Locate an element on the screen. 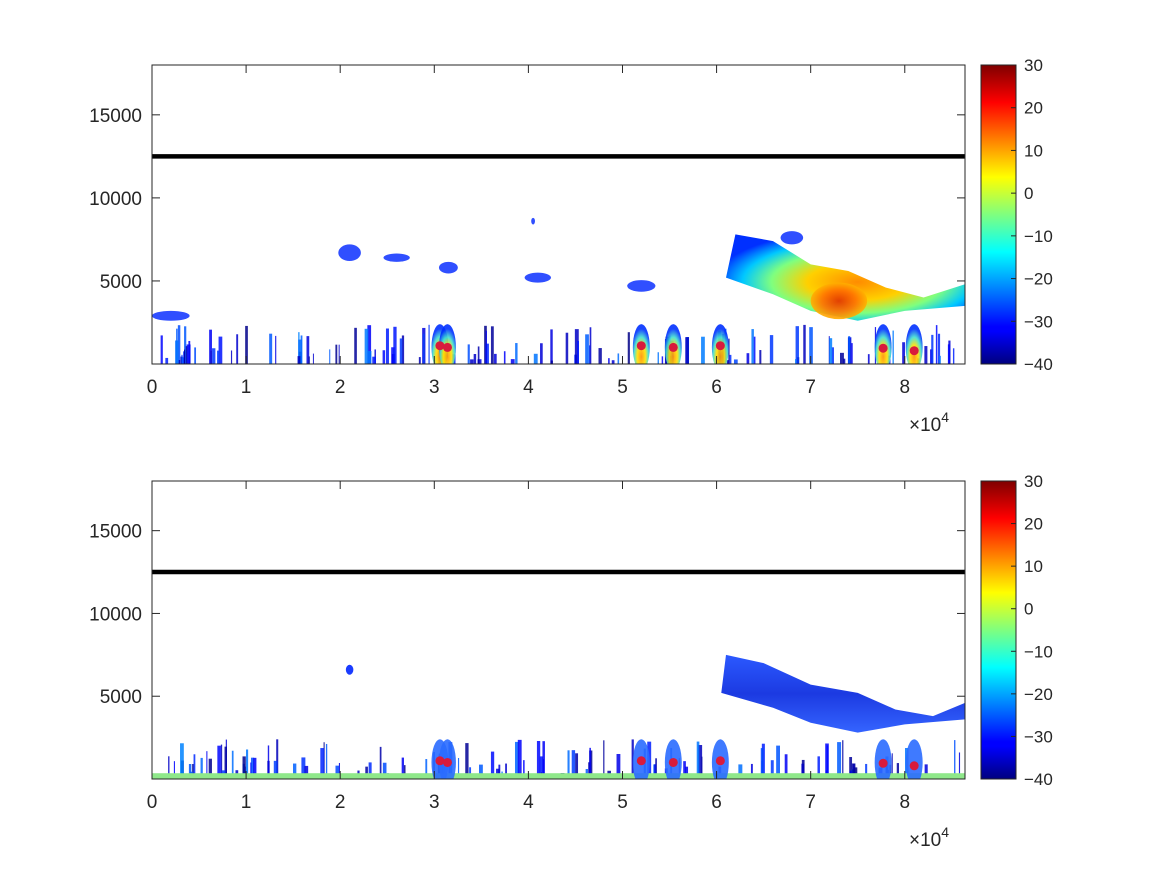 Image resolution: width=1167 pixels, height=875 pixels. y-tick-label: 5000 is located at coordinates (121, 697).